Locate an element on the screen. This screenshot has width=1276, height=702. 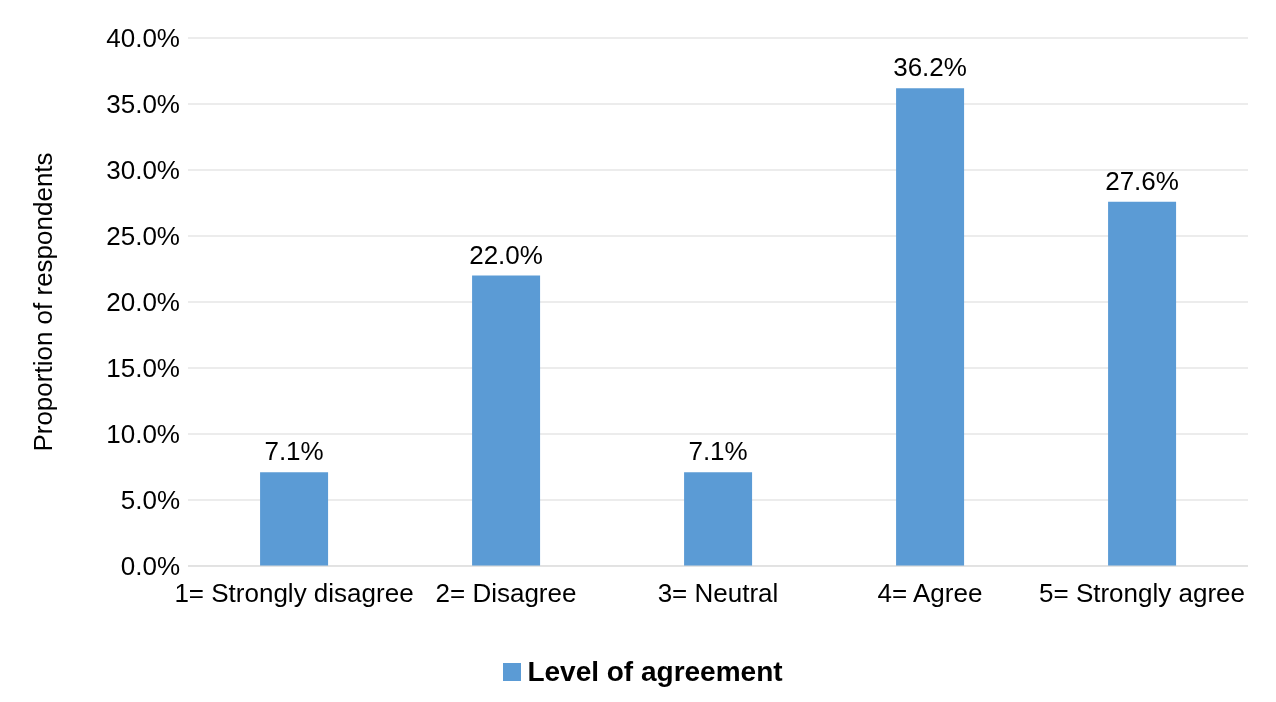
y-tick-label: 10.0% is located at coordinates (143, 434).